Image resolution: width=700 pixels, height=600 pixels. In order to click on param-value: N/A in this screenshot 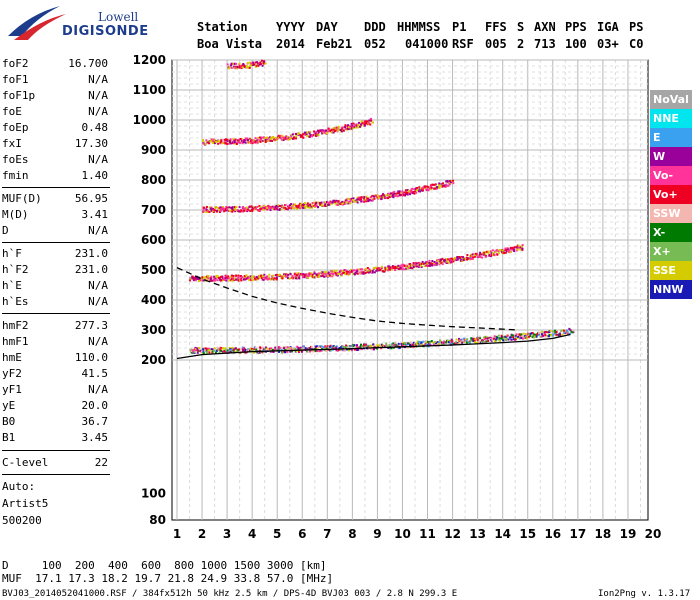, I will do `click(98, 301)`.